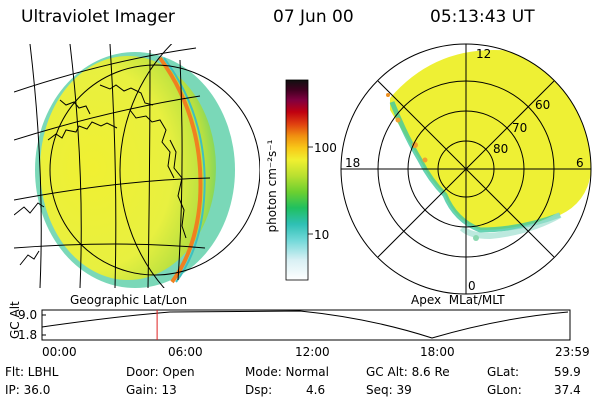  What do you see at coordinates (28, 335) in the screenshot?
I see `timeline-ymin: 1.8` at bounding box center [28, 335].